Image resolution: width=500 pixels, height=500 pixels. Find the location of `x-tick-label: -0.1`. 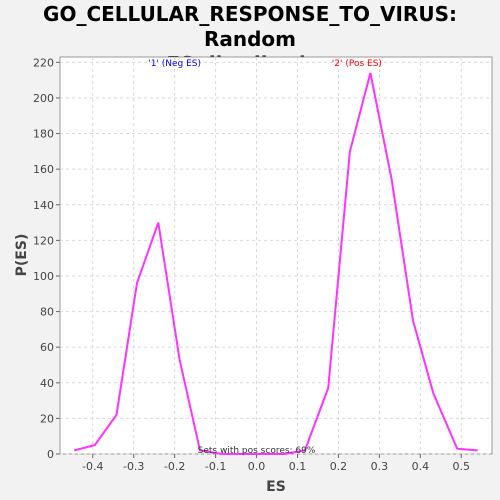

x-tick-label: -0.1 is located at coordinates (215, 466).